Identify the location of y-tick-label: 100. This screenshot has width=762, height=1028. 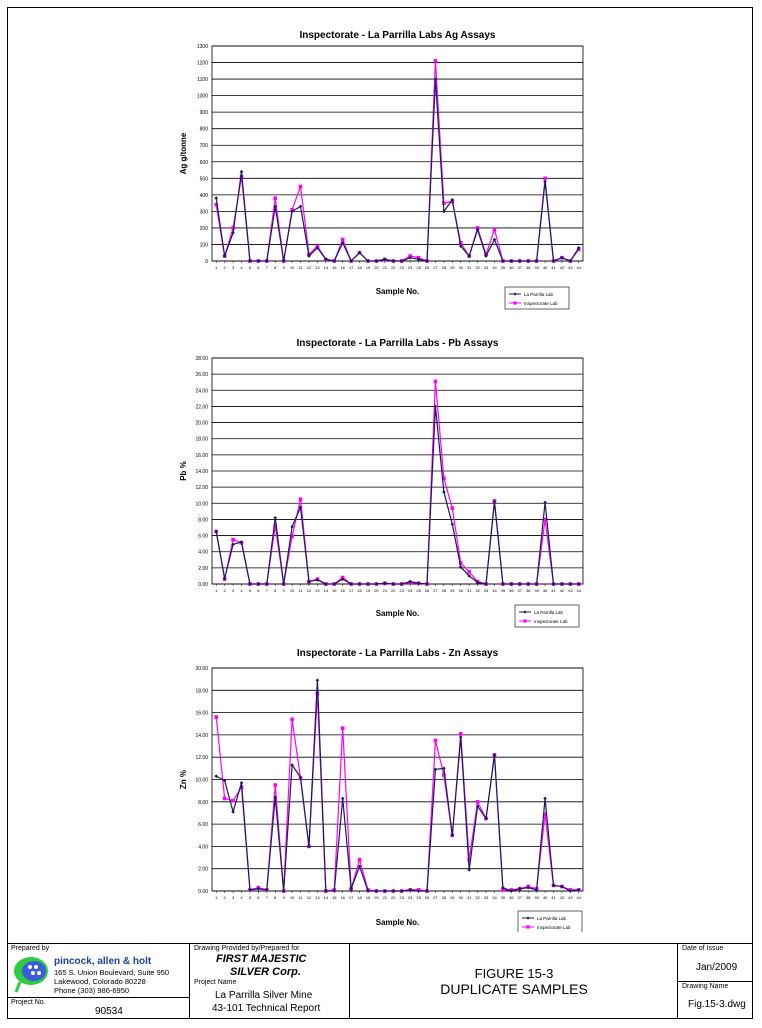
(204, 245).